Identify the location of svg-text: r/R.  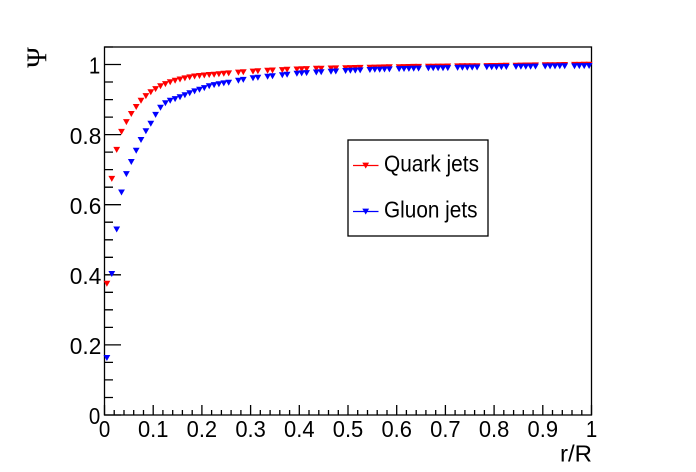
(576, 454).